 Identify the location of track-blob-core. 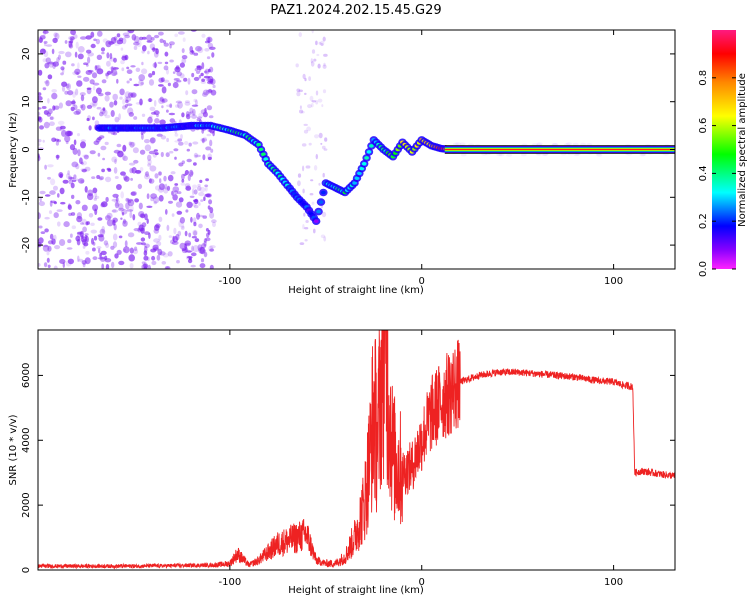
(261, 149).